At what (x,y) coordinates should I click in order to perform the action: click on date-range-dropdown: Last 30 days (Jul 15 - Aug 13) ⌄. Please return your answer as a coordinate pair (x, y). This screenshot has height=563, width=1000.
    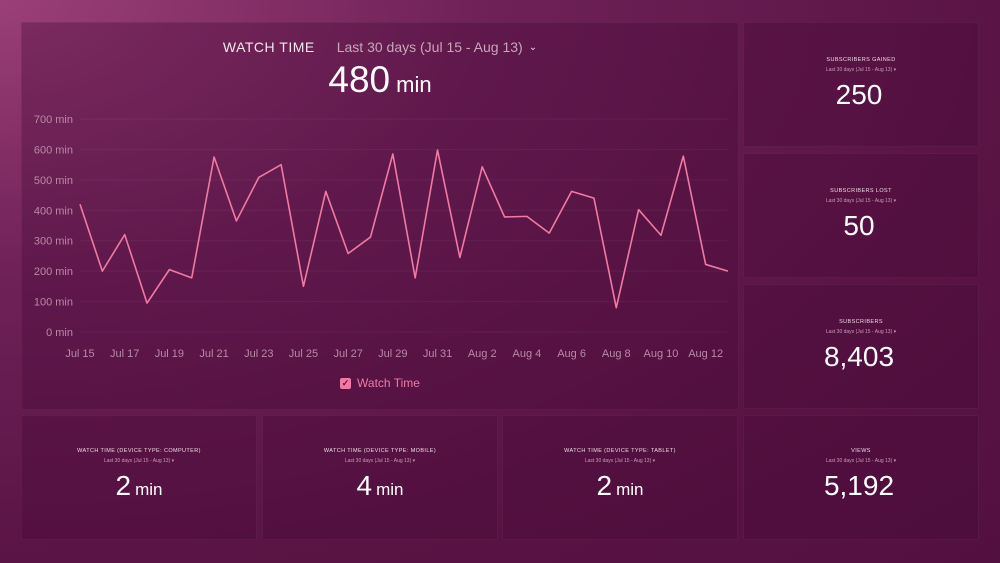
    Looking at the image, I should click on (437, 47).